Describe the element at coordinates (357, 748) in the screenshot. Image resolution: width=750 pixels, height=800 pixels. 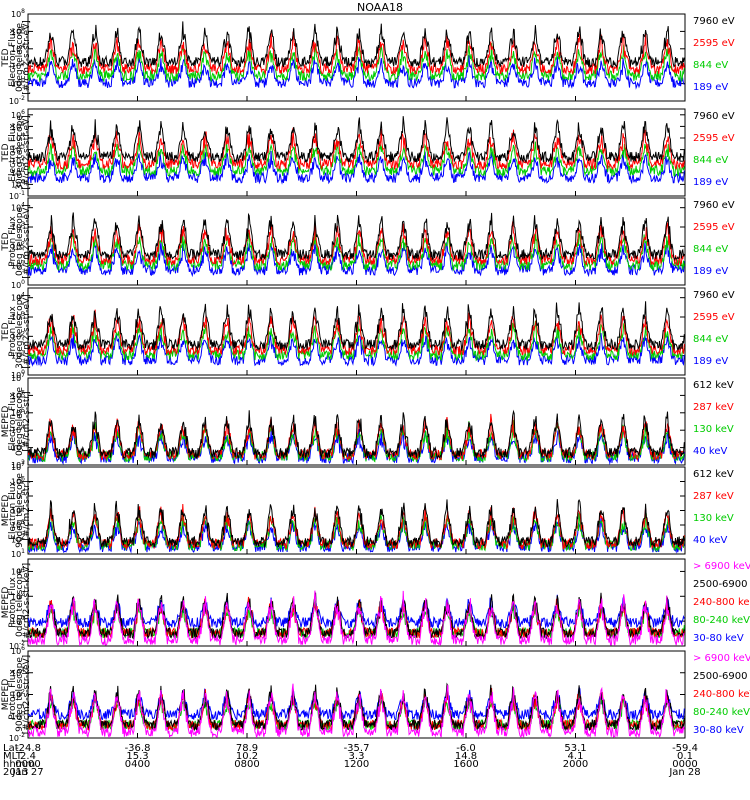
I see `x-axis-lat-value: -35.7` at that location.